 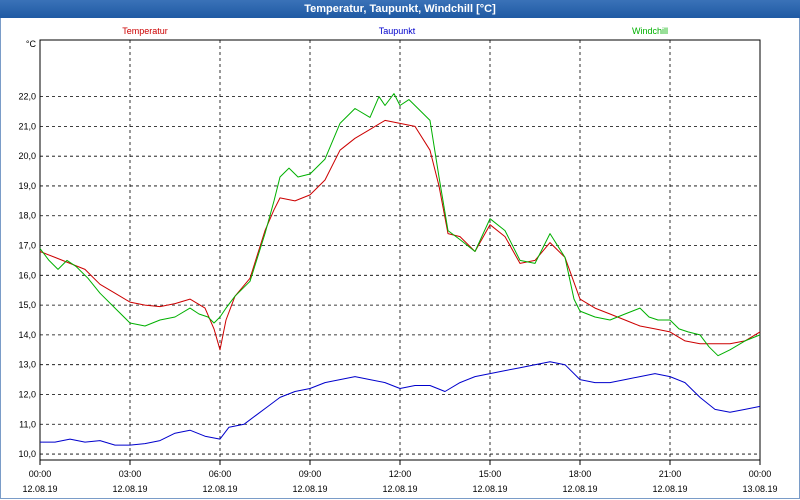 I want to click on y-tick-label: 11,0, so click(x=27, y=424).